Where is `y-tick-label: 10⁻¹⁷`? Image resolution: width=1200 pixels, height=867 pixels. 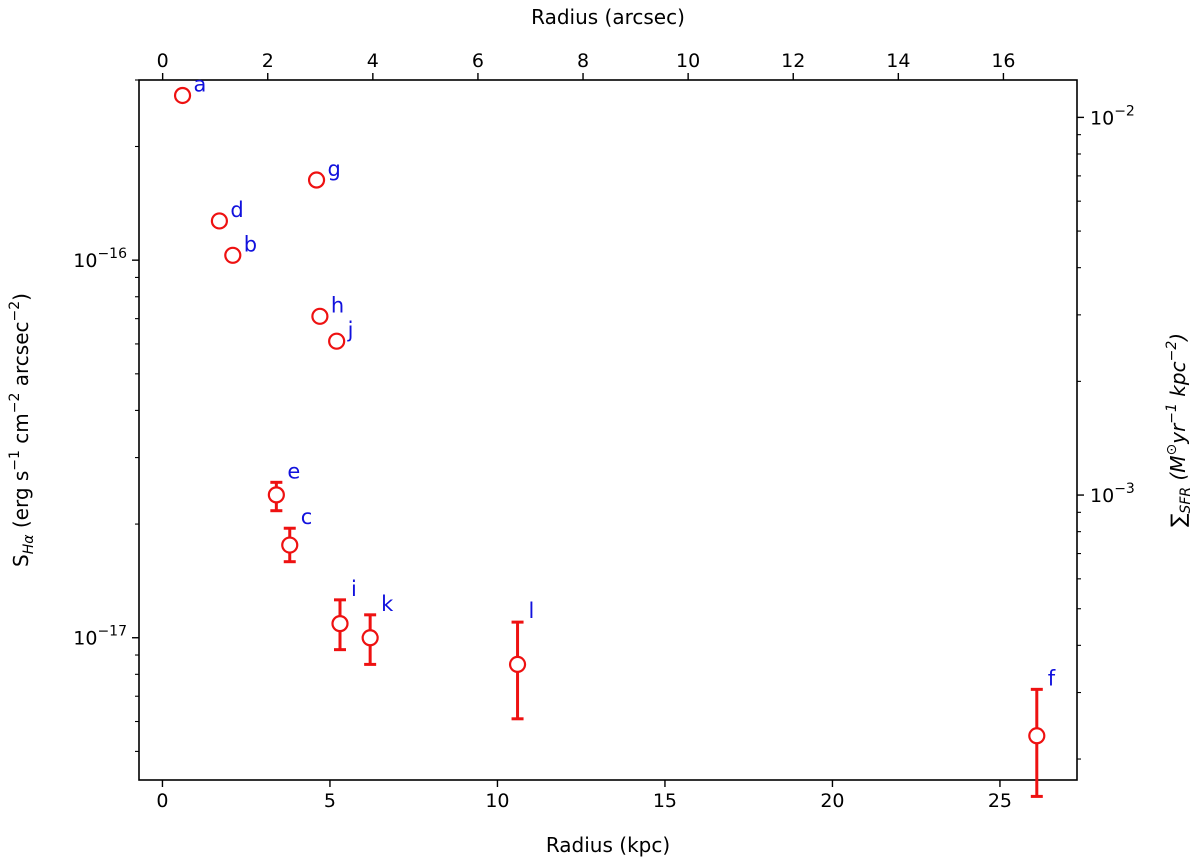
y-tick-label: 10⁻¹⁷ is located at coordinates (100, 637).